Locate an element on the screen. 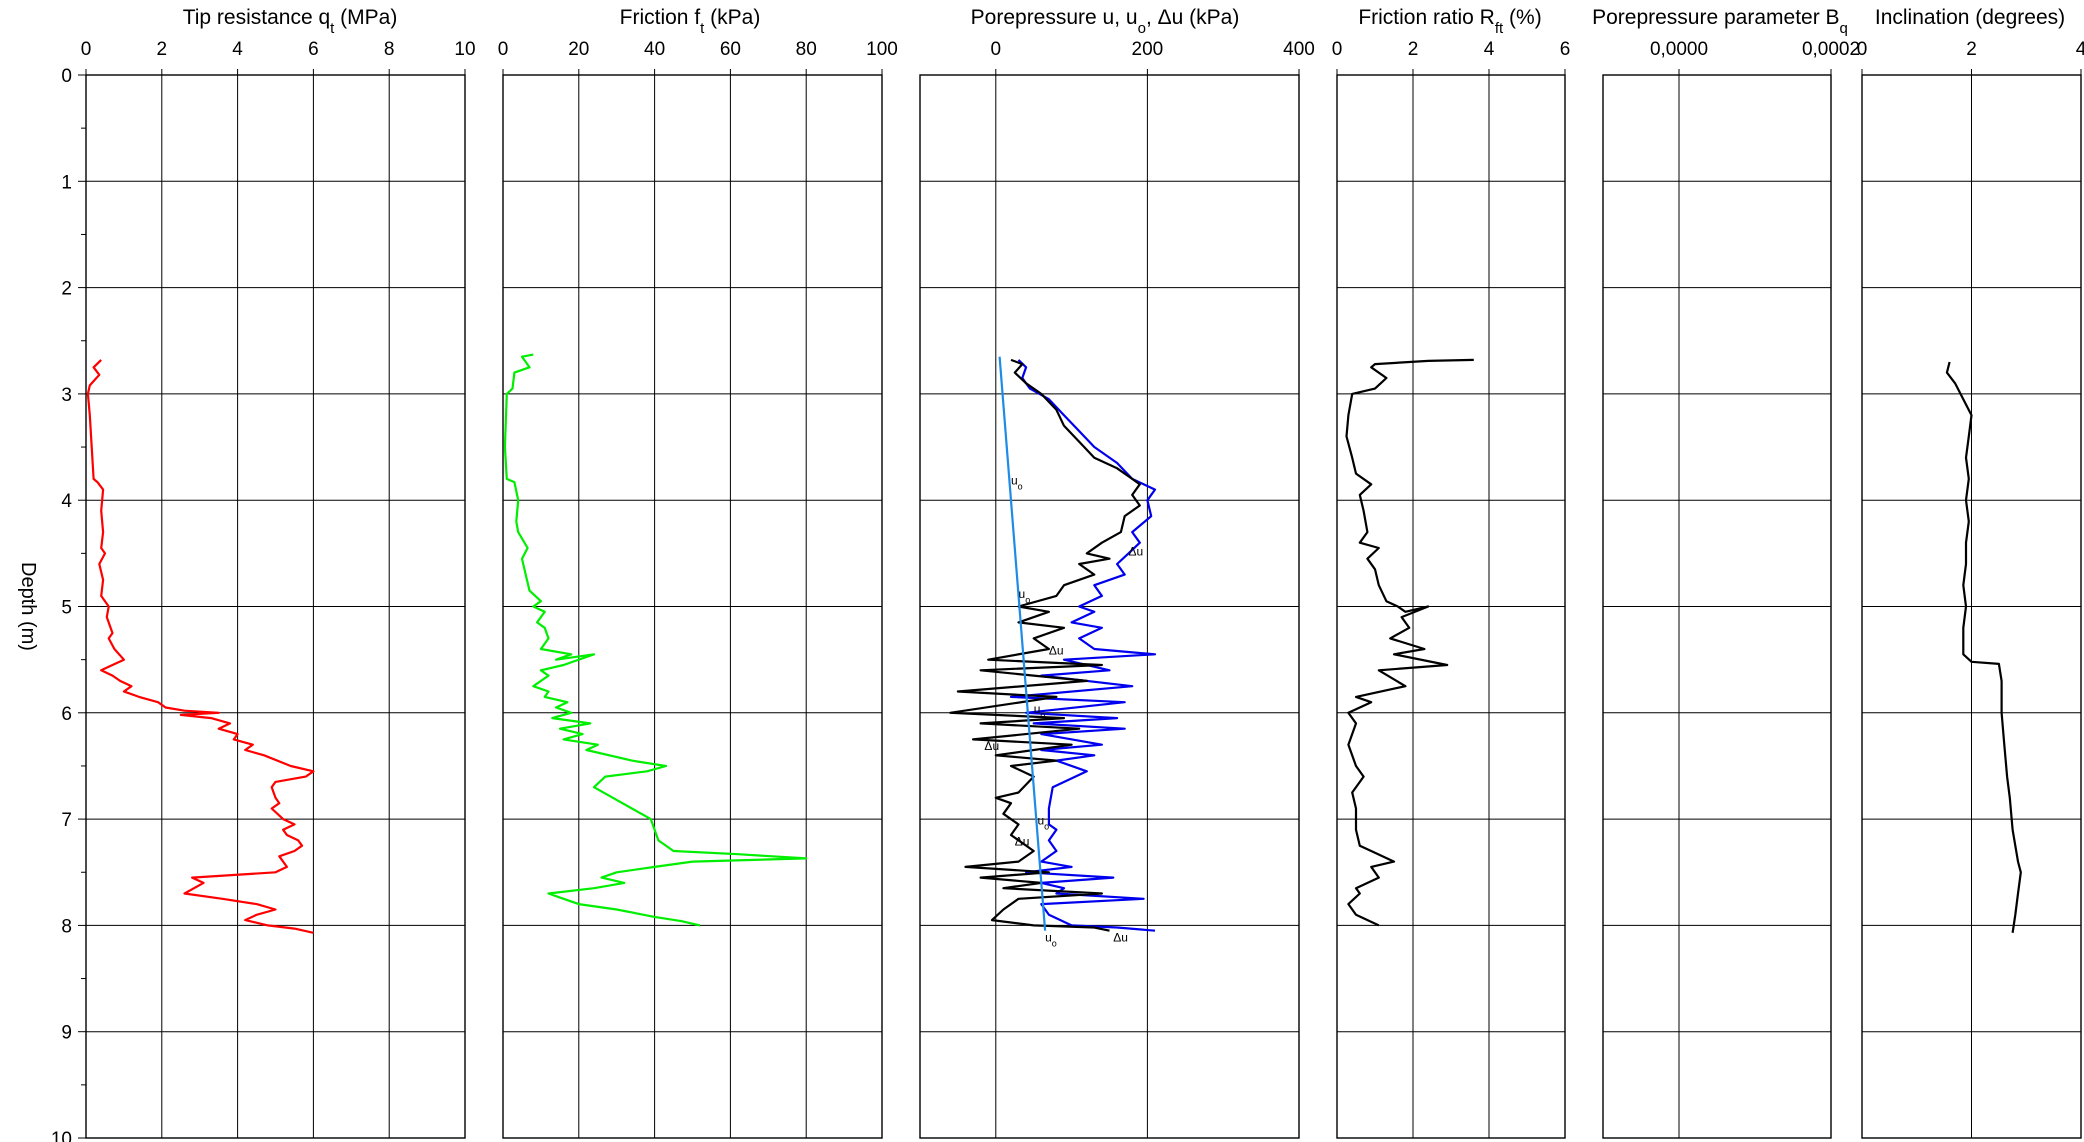  panel-title-main: Friction ratio R is located at coordinates (1426, 17).